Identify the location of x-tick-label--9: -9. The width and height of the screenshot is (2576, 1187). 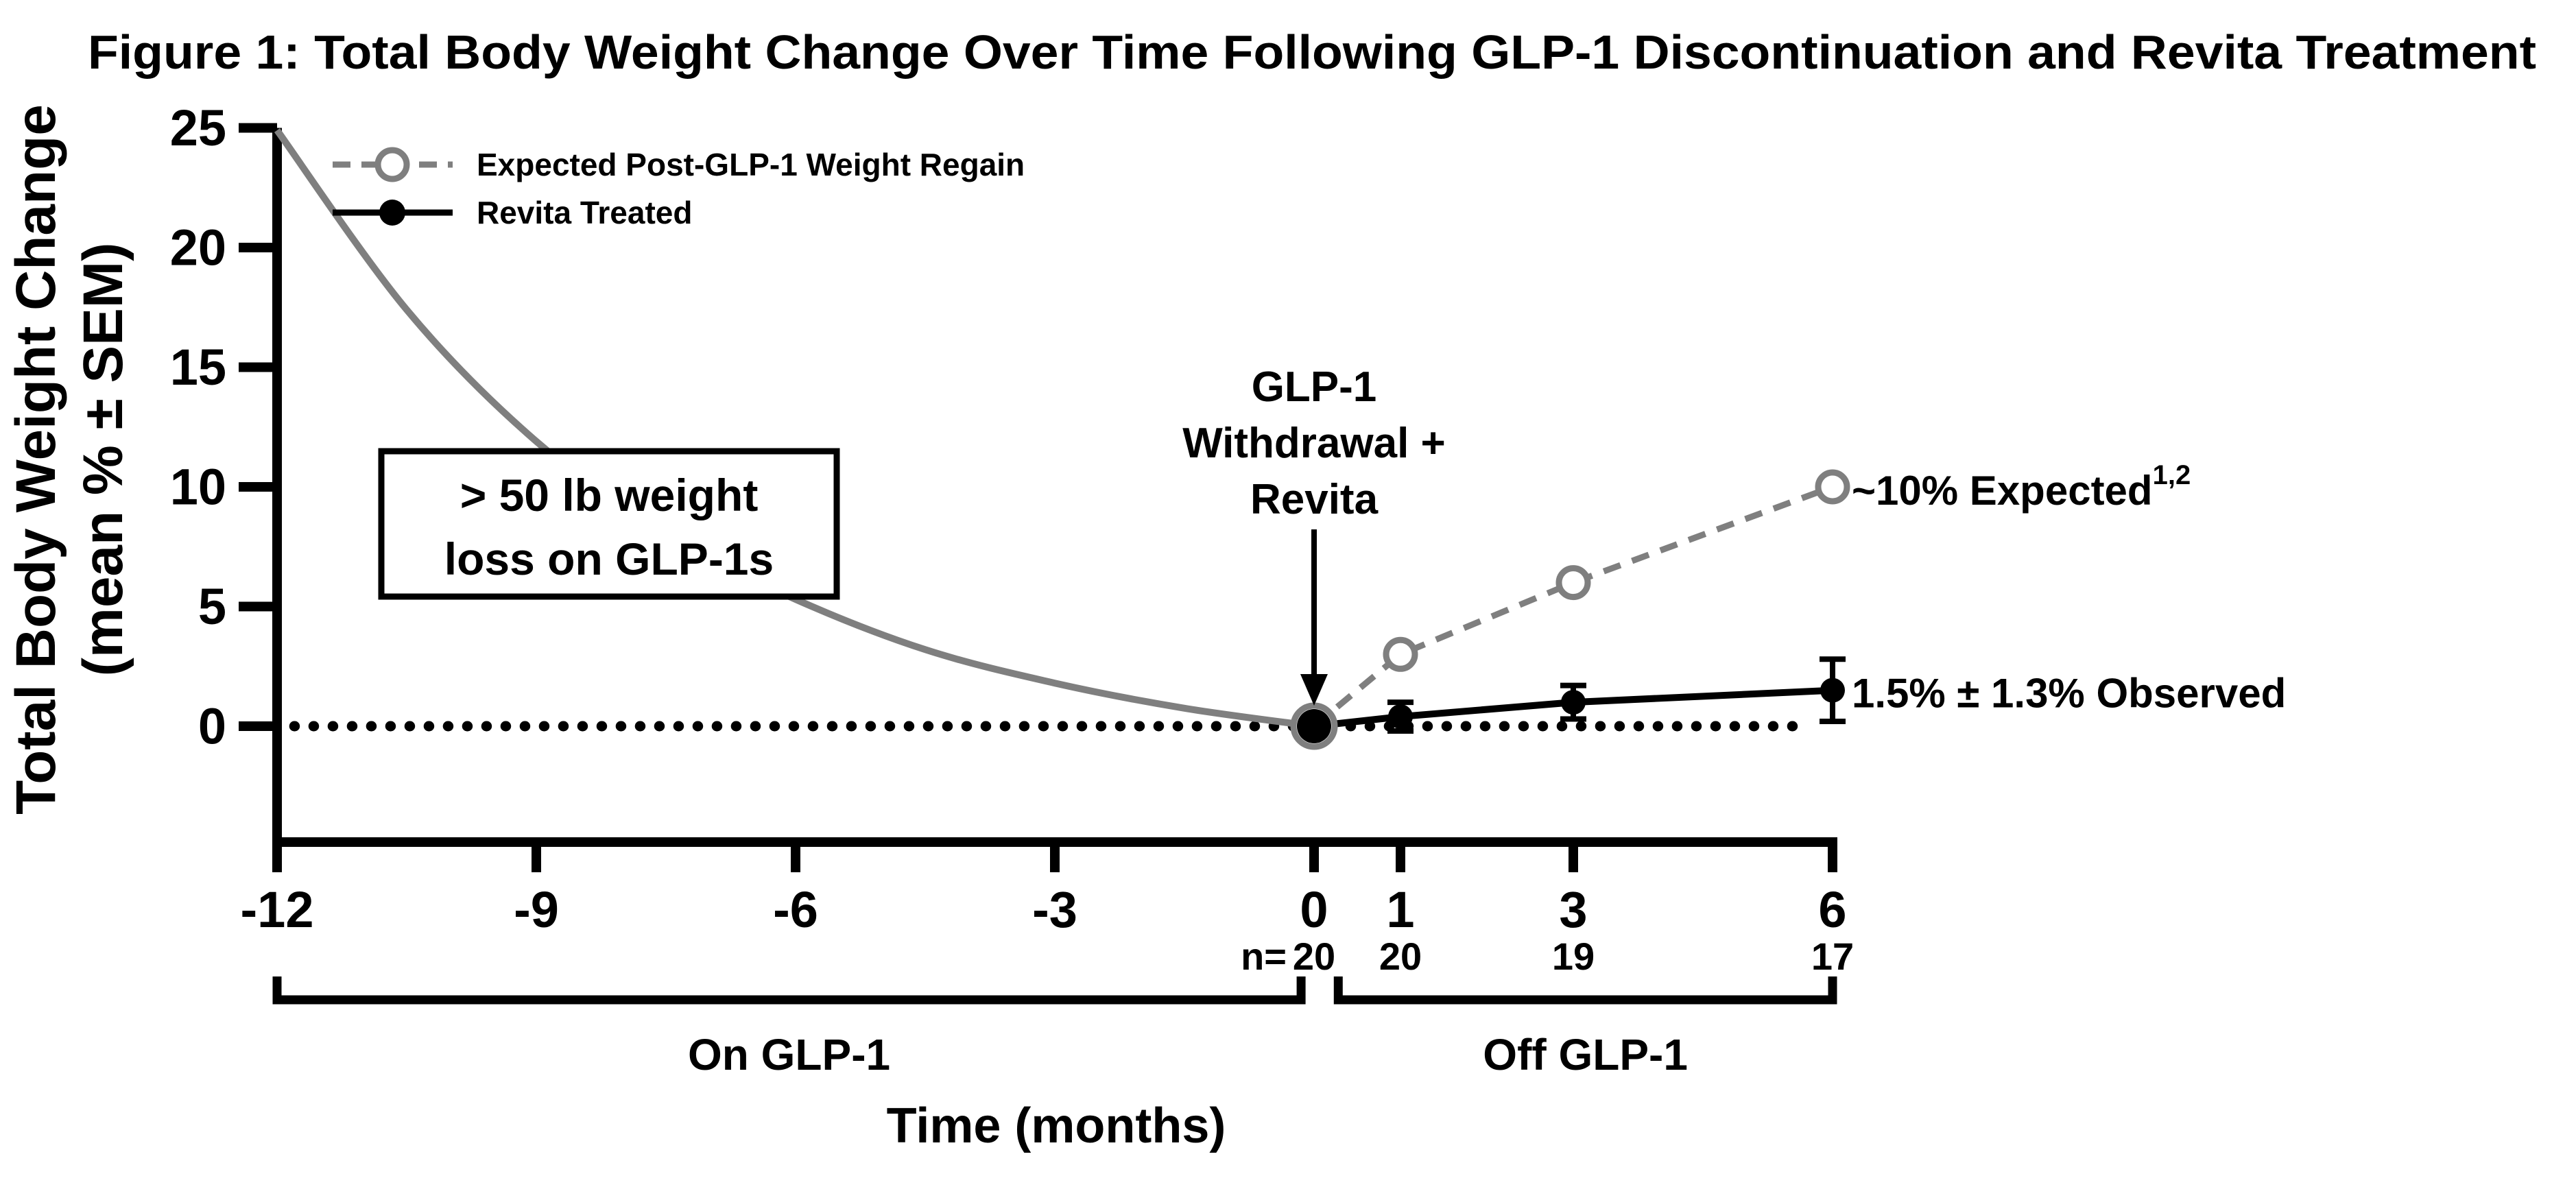
(536, 909).